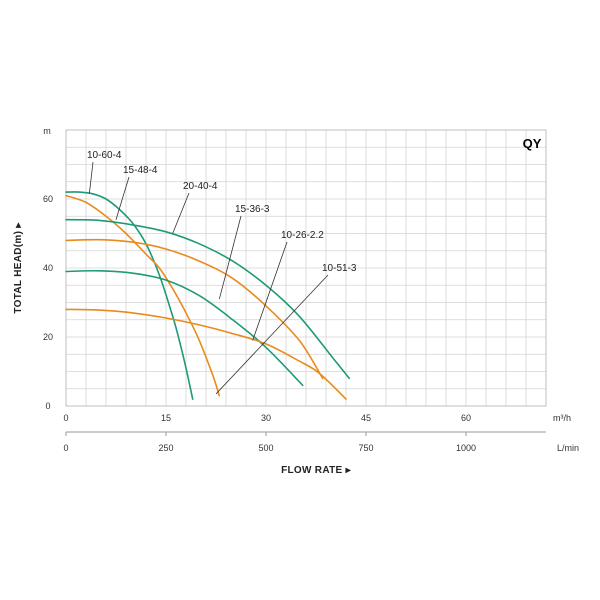 This screenshot has width=600, height=600. I want to click on x2-tick-label: 750, so click(365, 448).